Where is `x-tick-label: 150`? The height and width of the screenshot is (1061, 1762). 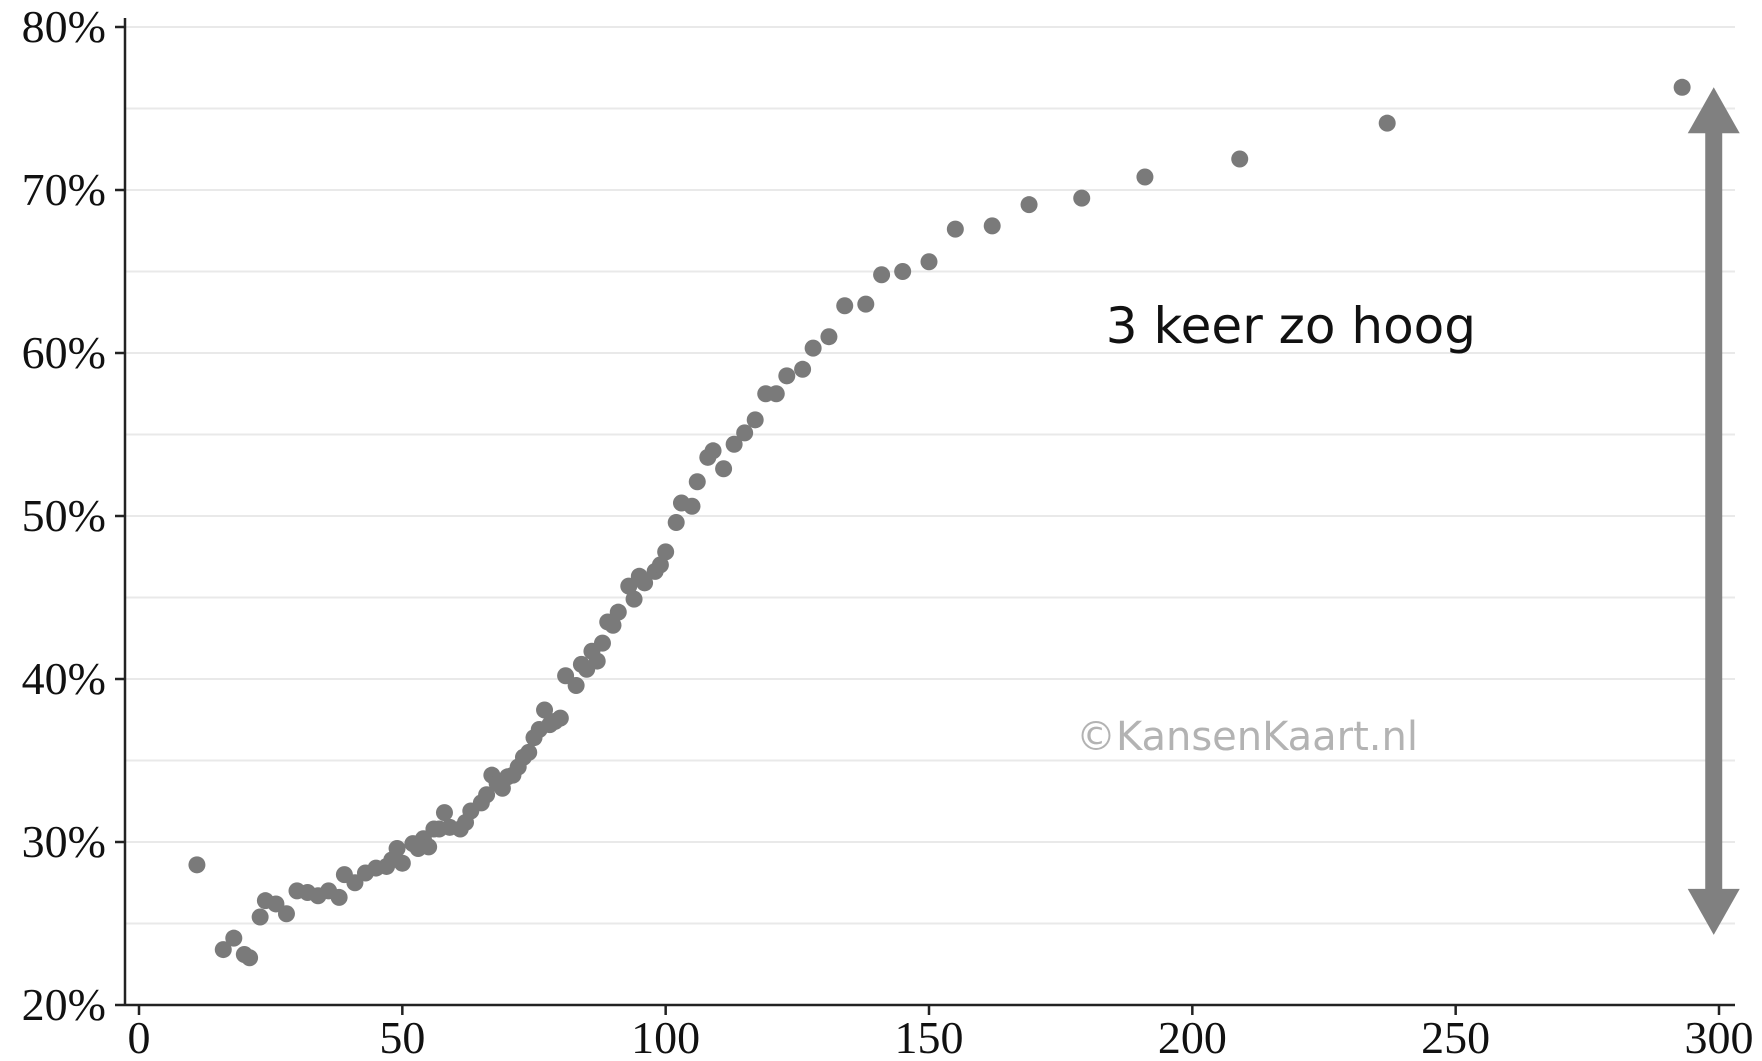
x-tick-label: 150 is located at coordinates (929, 1036).